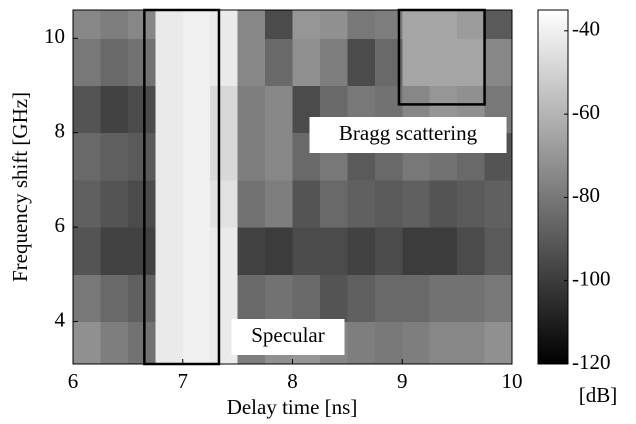 The image size is (636, 424). I want to click on colorbar-tick-label: -120, so click(591, 362).